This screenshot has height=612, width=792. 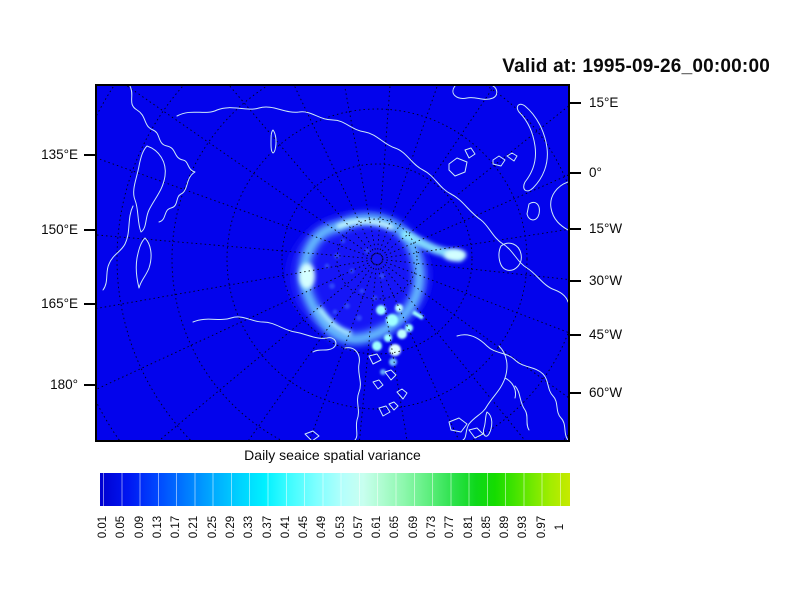 What do you see at coordinates (335, 489) in the screenshot?
I see `colorbar-separators` at bounding box center [335, 489].